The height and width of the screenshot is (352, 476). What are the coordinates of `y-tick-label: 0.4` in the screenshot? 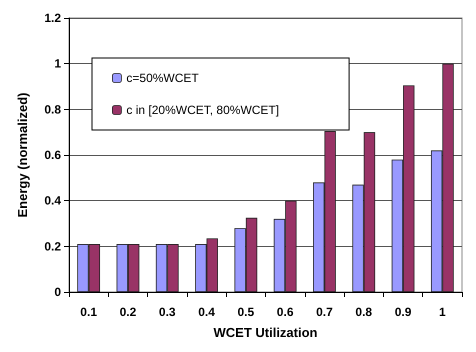 It's located at (53, 201).